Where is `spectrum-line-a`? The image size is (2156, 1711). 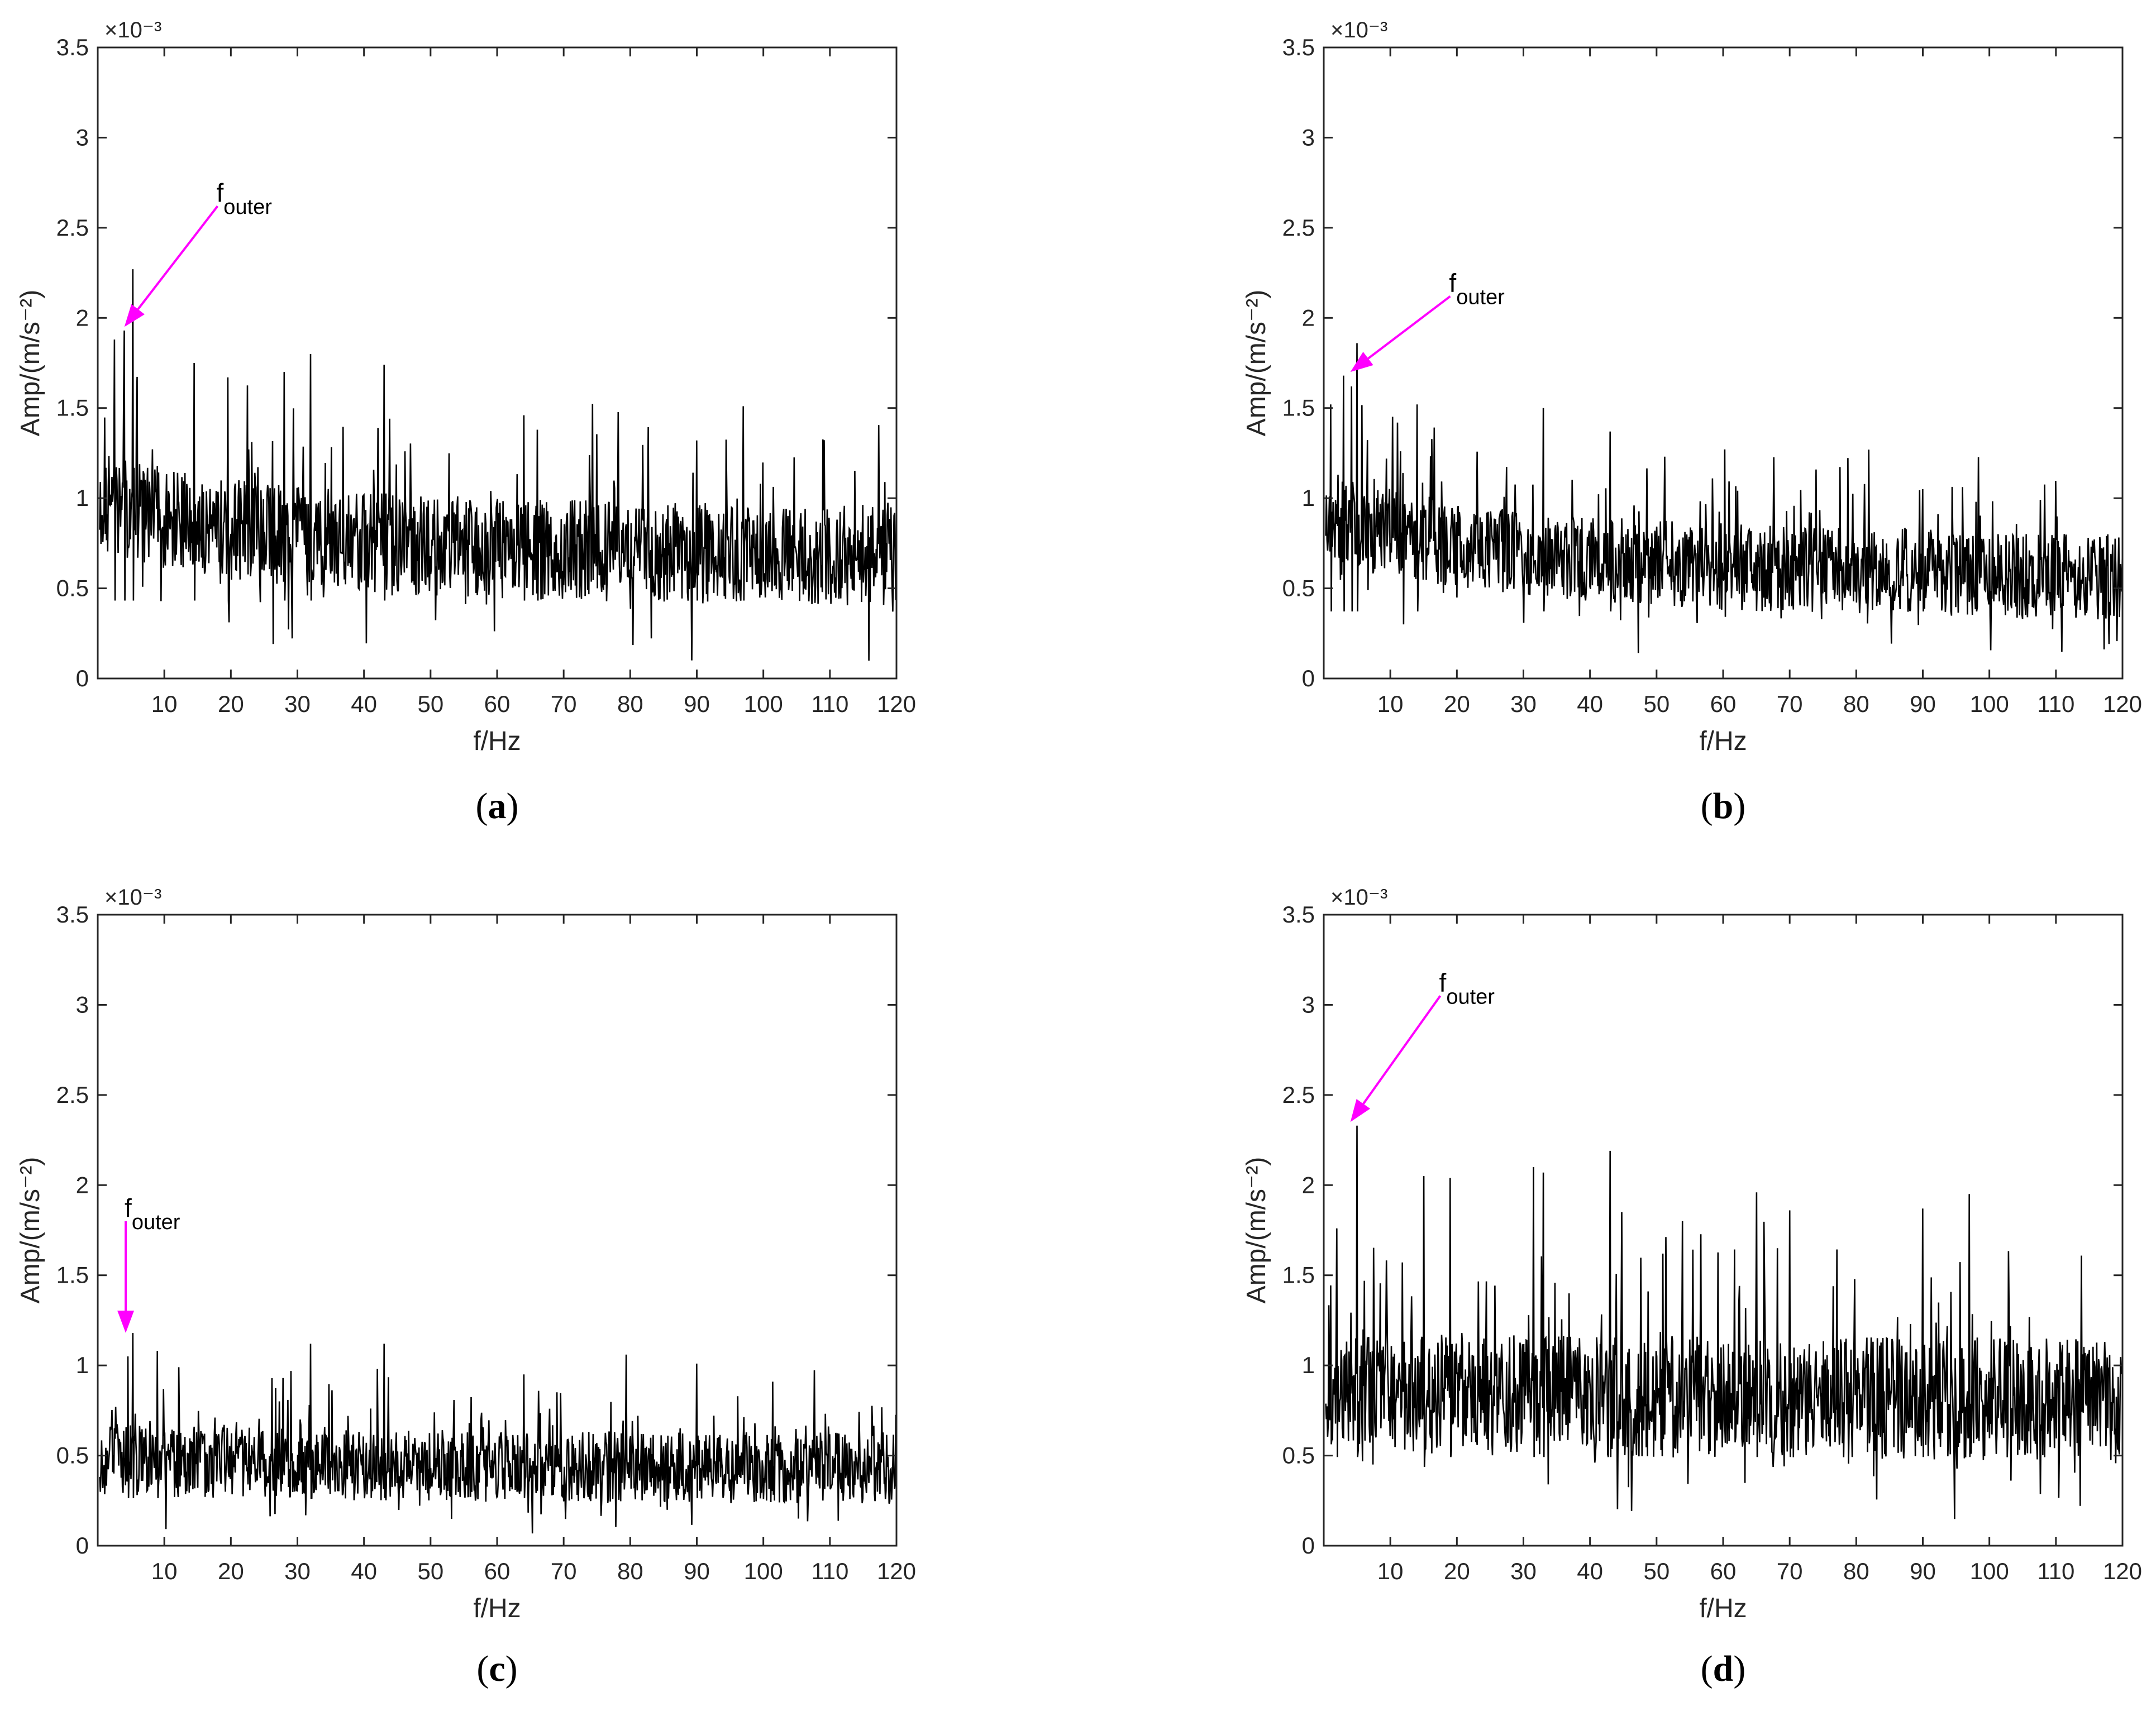
spectrum-line-a is located at coordinates (498, 465).